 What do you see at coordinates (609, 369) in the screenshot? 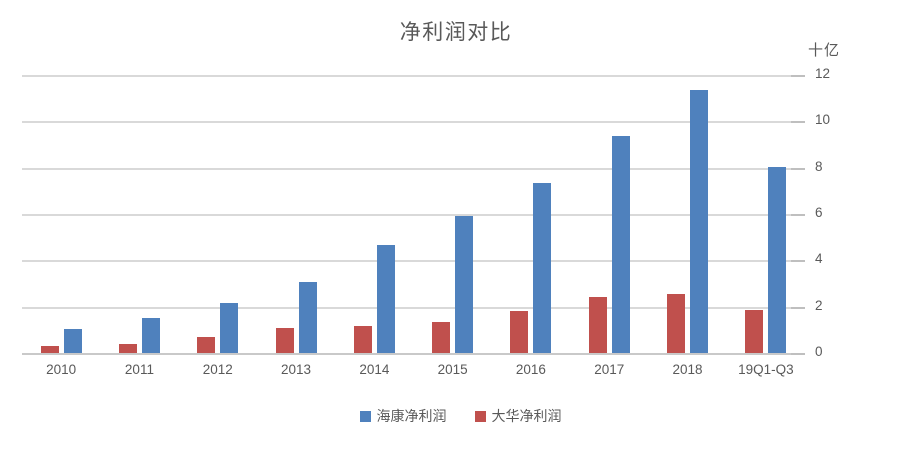
I see `x-axis-label: 2017` at bounding box center [609, 369].